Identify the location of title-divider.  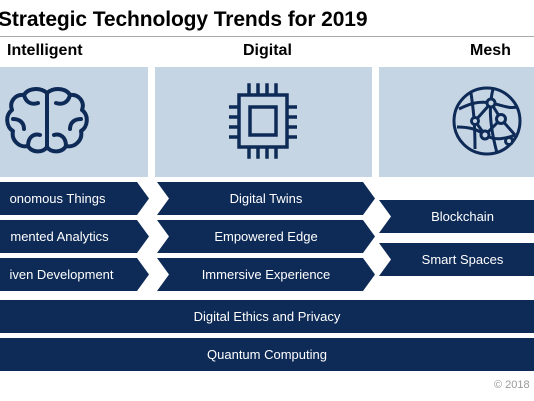
(267, 36).